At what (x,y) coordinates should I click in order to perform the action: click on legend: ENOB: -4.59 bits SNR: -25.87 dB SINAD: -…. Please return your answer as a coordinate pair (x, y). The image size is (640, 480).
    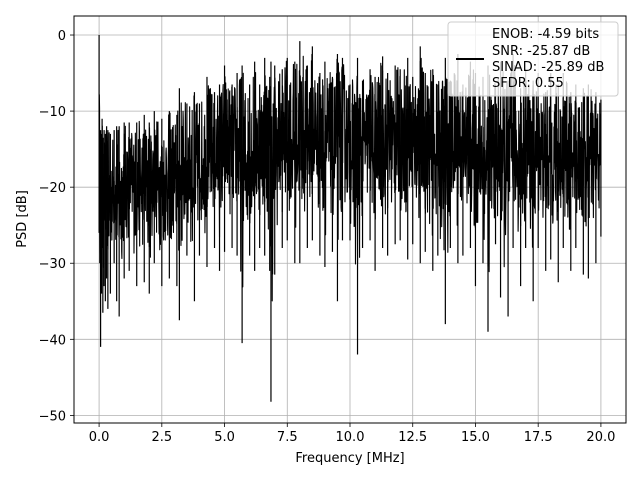
    Looking at the image, I should click on (533, 59).